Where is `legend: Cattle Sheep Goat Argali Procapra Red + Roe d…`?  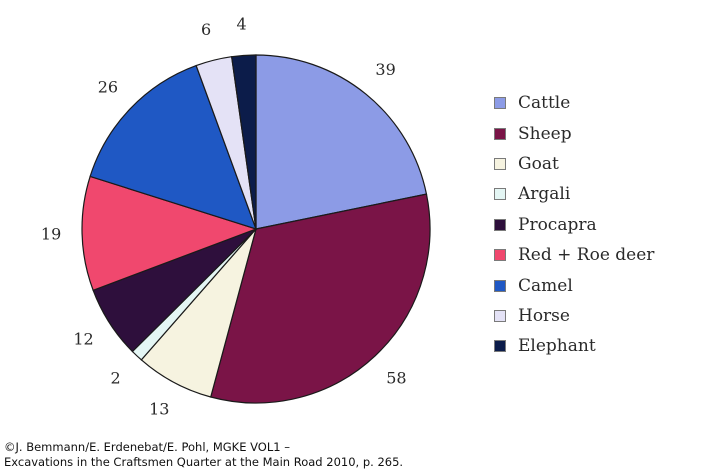
legend: Cattle Sheep Goat Argali Procapra Red + Roe d… is located at coordinates (574, 225).